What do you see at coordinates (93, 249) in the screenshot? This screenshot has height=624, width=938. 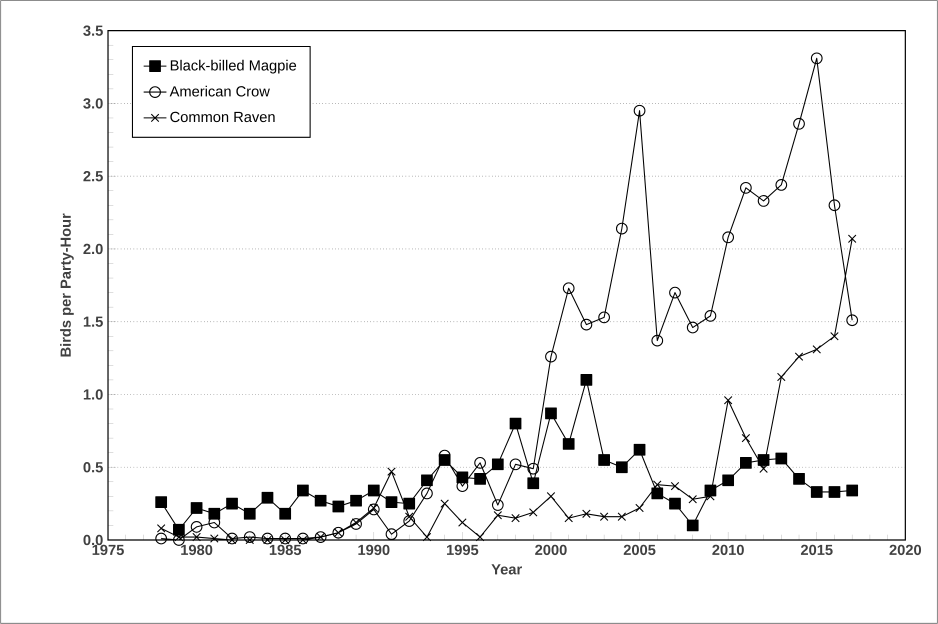 I see `y-tick-label: 2.0` at bounding box center [93, 249].